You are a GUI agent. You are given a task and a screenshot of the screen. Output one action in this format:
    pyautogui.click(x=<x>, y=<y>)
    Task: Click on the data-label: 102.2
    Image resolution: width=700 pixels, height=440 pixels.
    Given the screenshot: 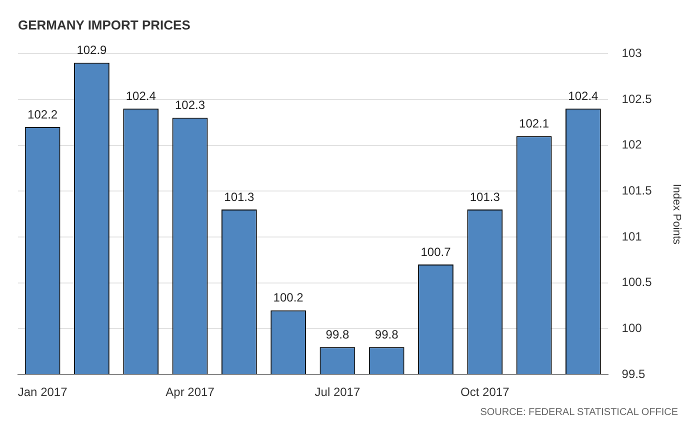 What is the action you would take?
    pyautogui.click(x=43, y=114)
    